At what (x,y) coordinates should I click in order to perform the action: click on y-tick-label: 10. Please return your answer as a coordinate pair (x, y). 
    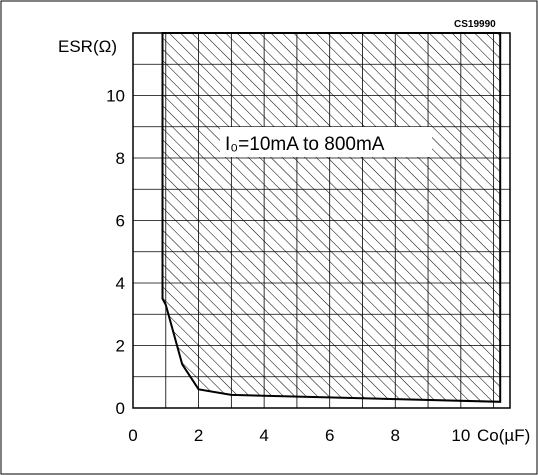
    Looking at the image, I should click on (115, 96).